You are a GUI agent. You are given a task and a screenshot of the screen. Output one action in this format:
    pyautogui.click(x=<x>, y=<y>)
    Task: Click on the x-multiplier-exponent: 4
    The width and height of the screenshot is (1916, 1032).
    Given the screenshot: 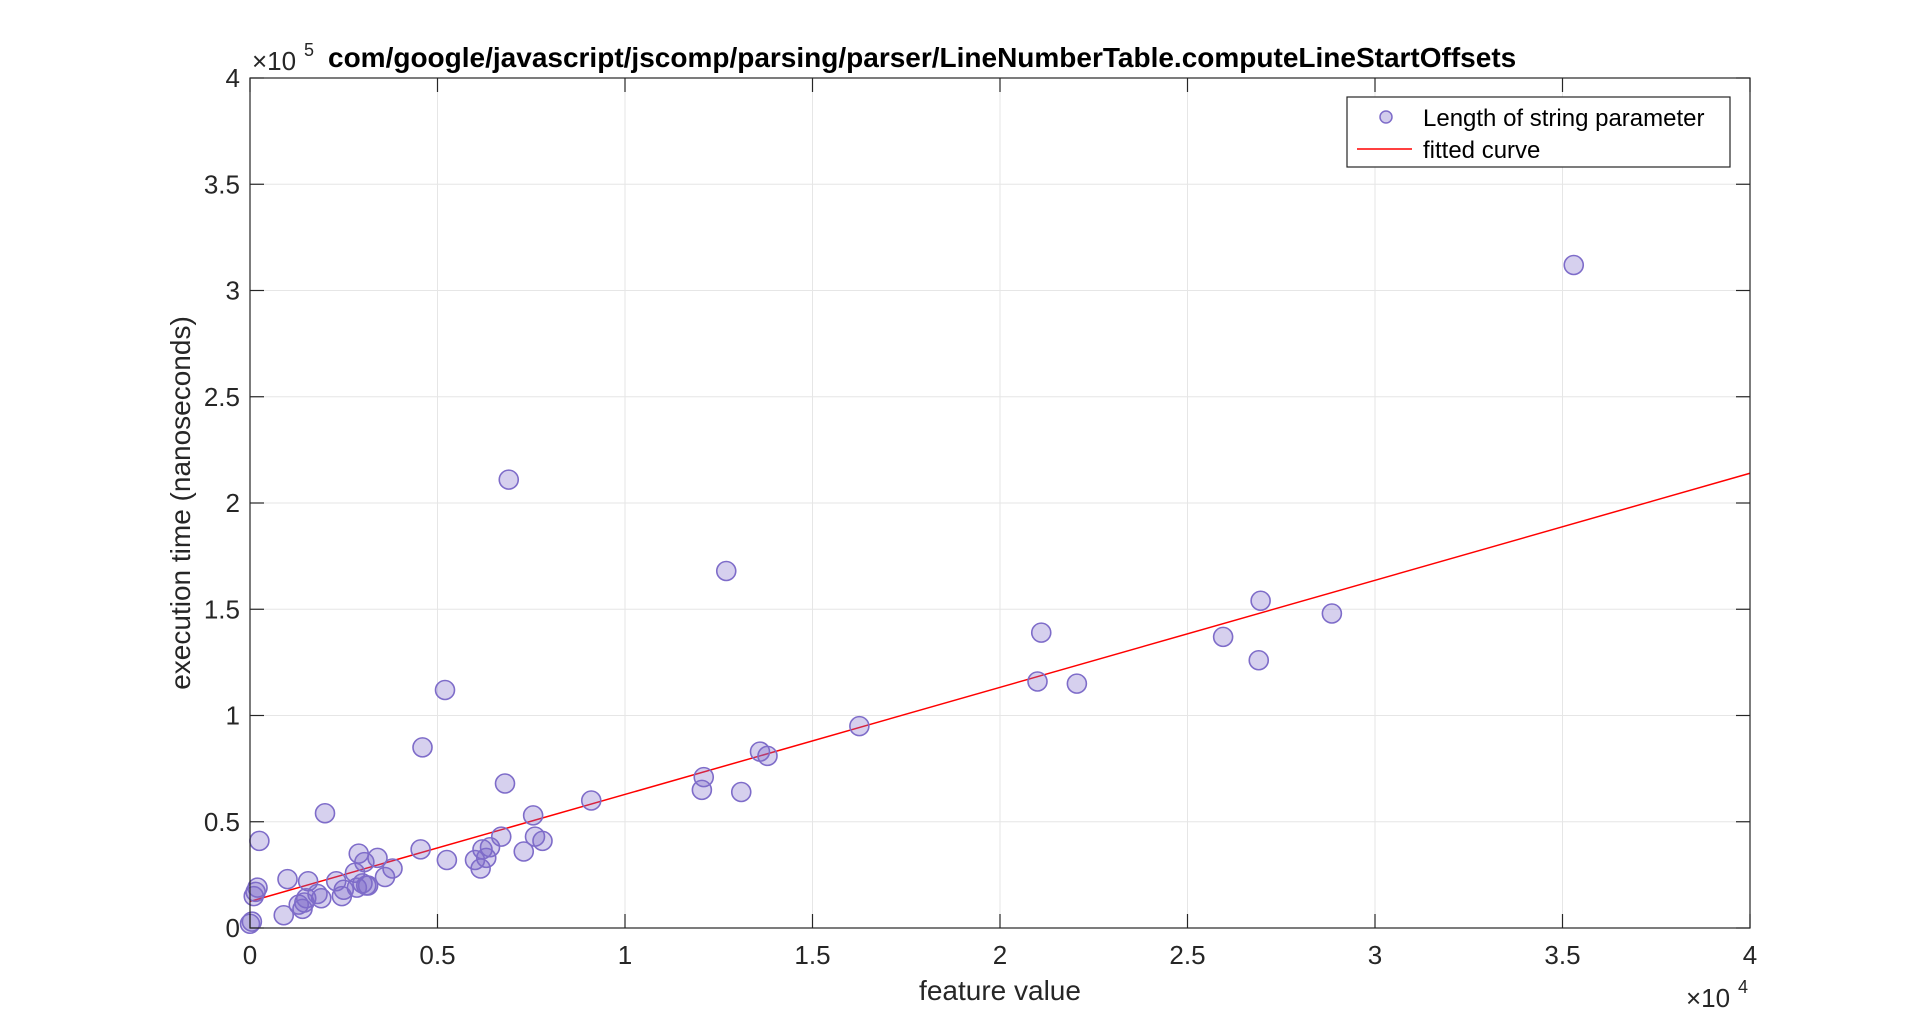 What is the action you would take?
    pyautogui.click(x=1743, y=987)
    